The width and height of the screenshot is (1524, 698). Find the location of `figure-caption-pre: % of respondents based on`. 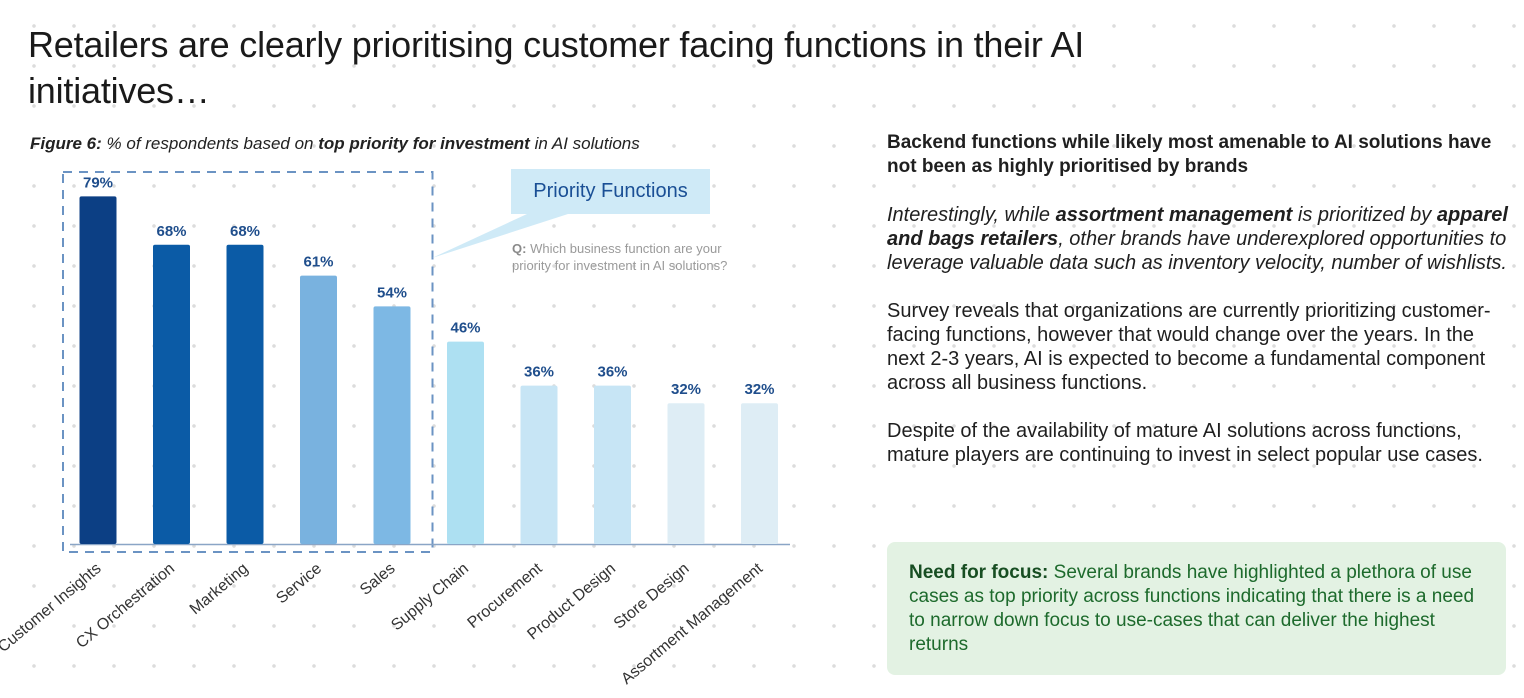

figure-caption-pre: % of respondents based on is located at coordinates (210, 143).